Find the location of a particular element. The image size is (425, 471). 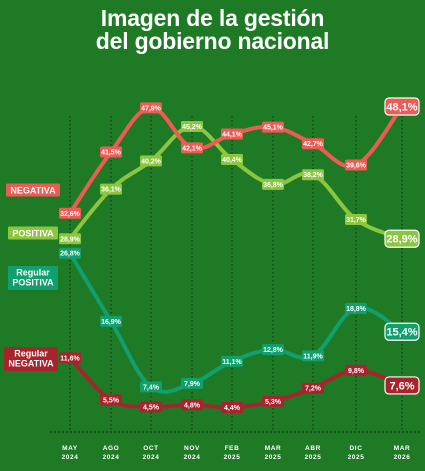

x-tick-label-year: 2026 is located at coordinates (402, 457).